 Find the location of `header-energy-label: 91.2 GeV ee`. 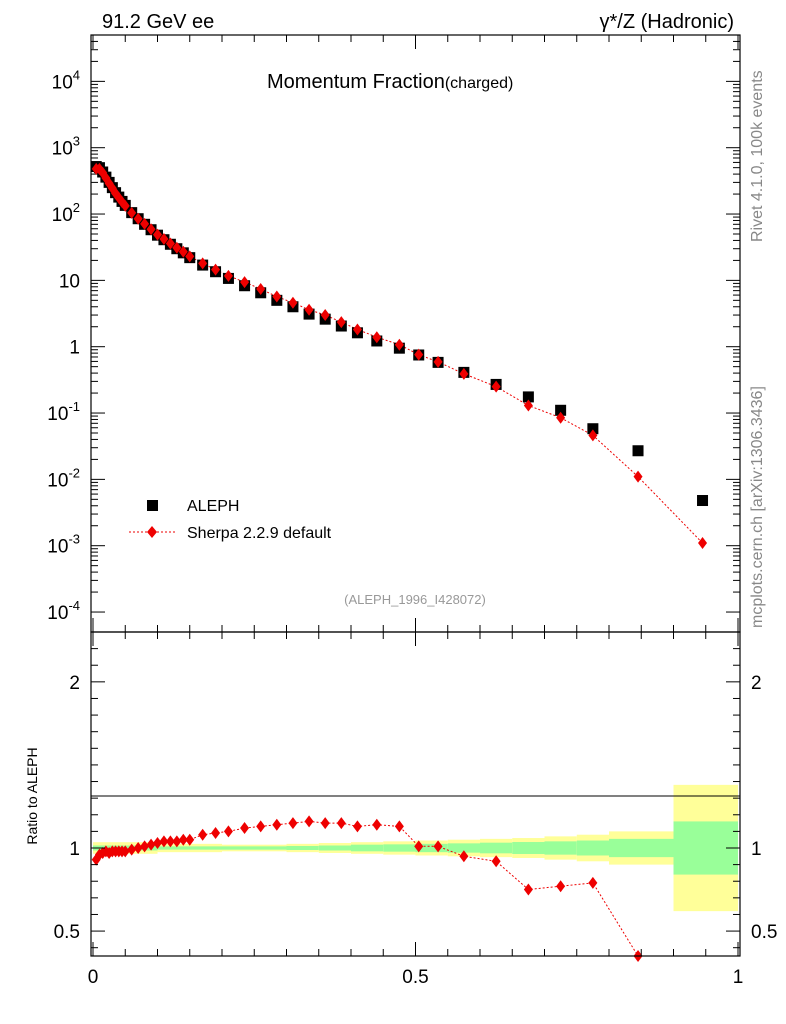

header-energy-label: 91.2 GeV ee is located at coordinates (158, 22).